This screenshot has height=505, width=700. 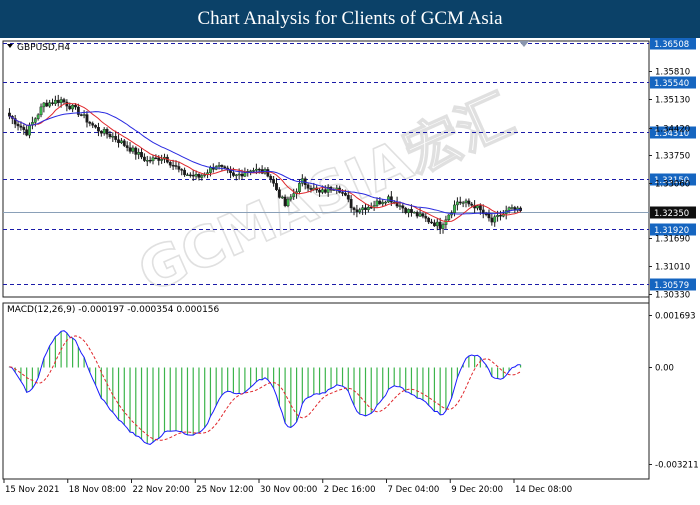 I want to click on time-tick-label: 2 Dec 16:00, so click(x=350, y=490).